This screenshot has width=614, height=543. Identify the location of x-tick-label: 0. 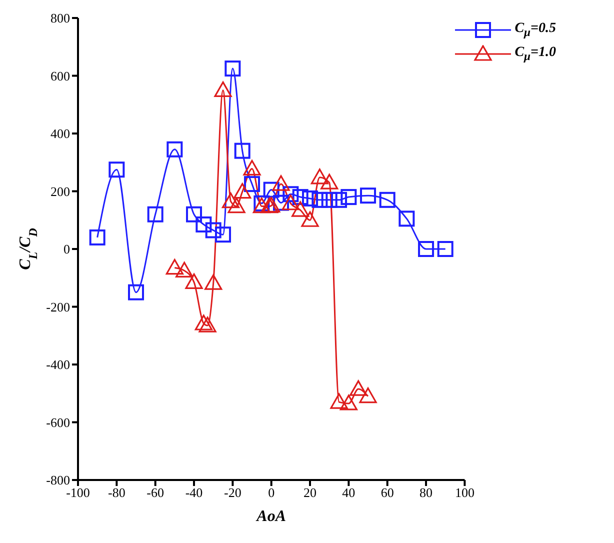
(271, 492).